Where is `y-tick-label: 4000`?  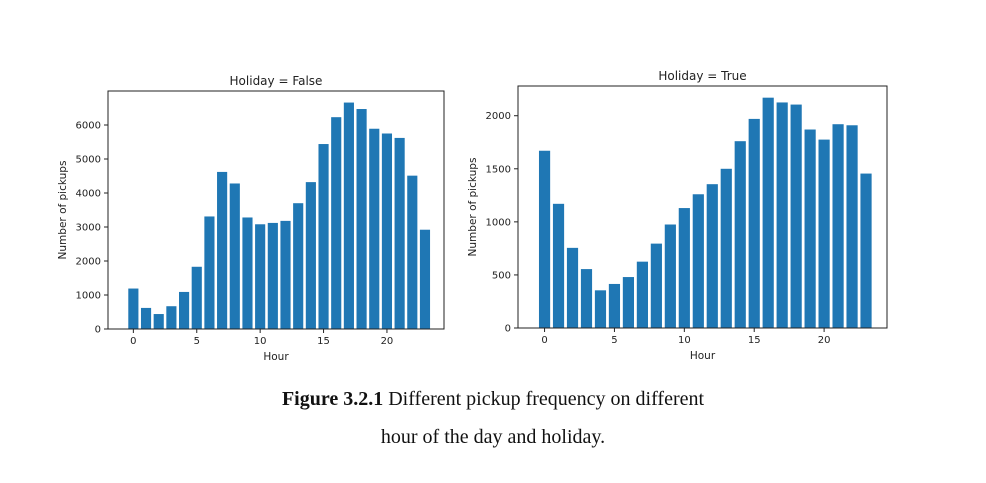
y-tick-label: 4000 is located at coordinates (88, 194).